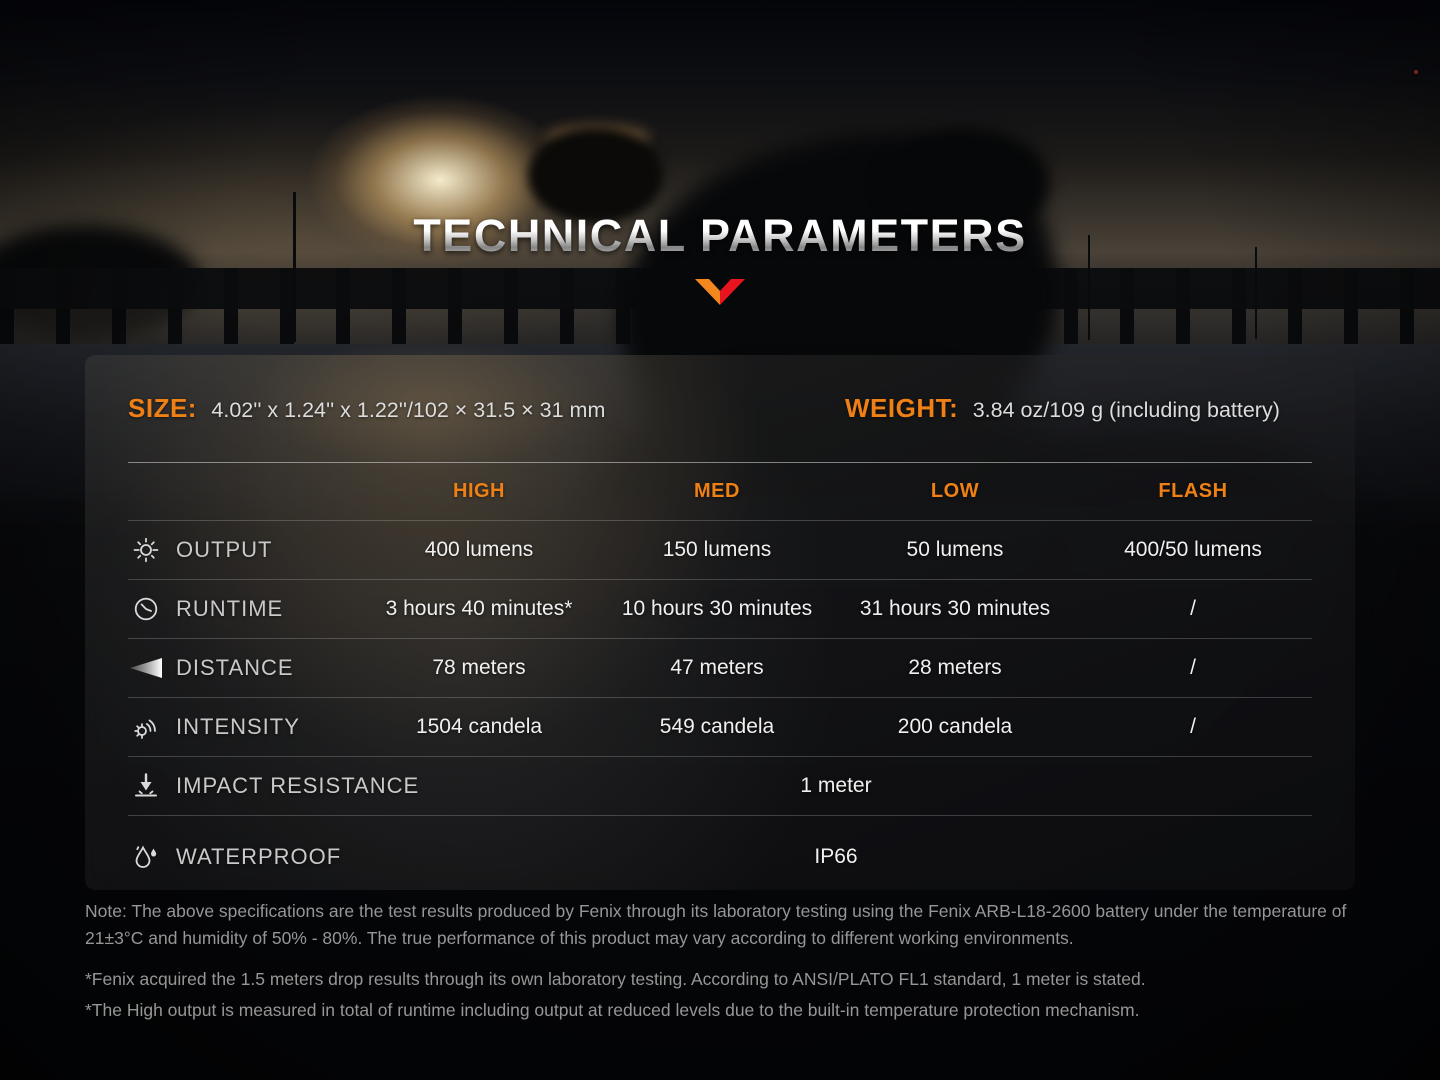  Describe the element at coordinates (955, 667) in the screenshot. I see `distance-low: 28 meters` at that location.